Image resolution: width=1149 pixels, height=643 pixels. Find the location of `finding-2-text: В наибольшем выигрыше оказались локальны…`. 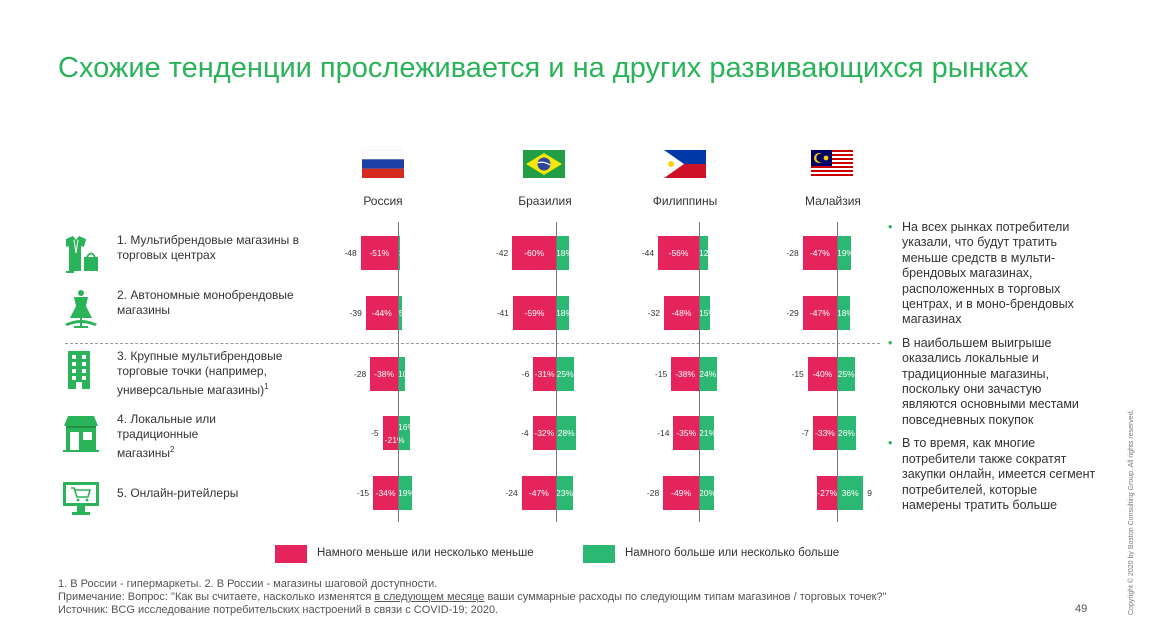

finding-2-text: В наибольшем выигрыше оказались локальны… is located at coordinates (990, 381).